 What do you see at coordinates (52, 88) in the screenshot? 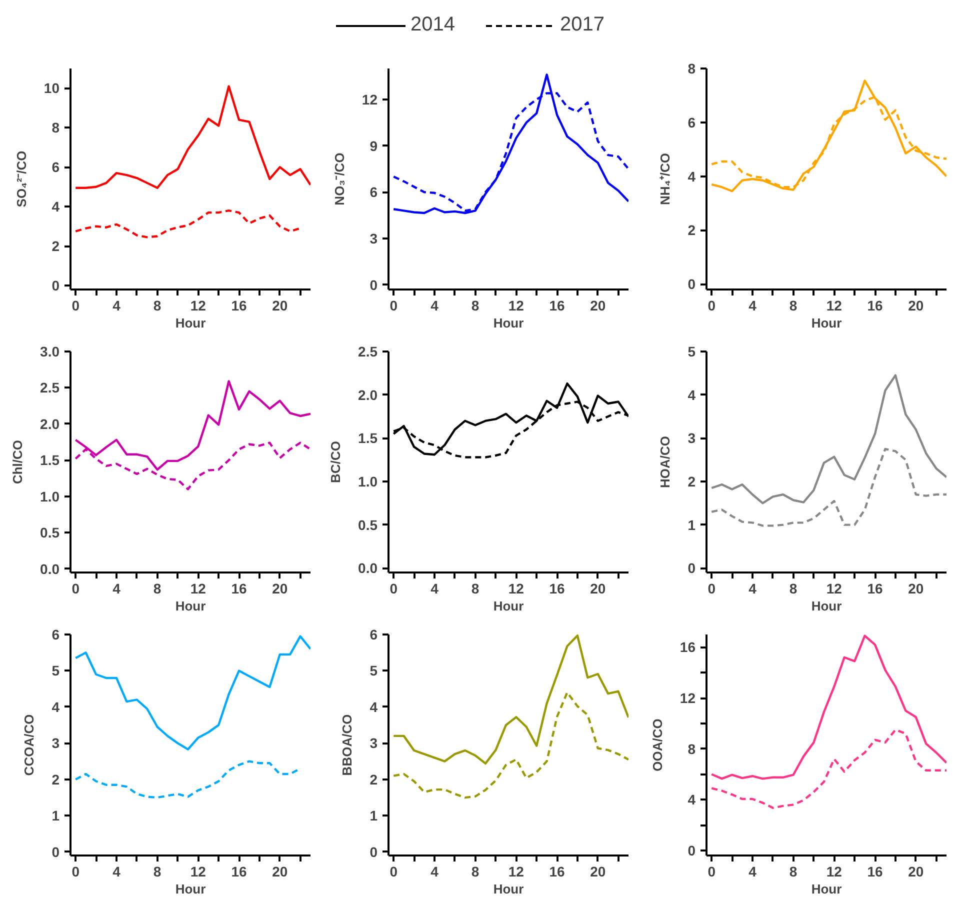
I see `y-tick-label: 10` at bounding box center [52, 88].